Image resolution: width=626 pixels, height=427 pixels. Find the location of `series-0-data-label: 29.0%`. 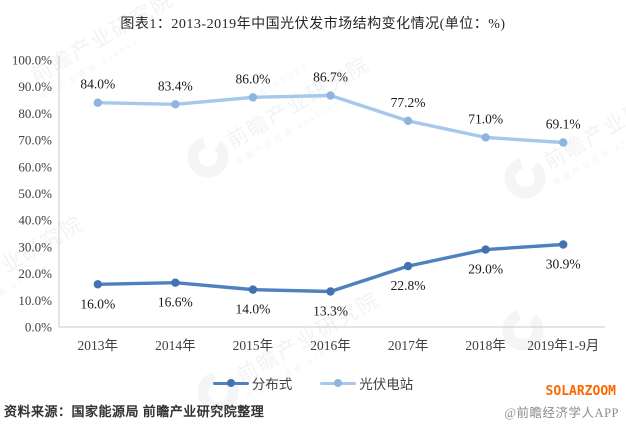

series-0-data-label: 29.0% is located at coordinates (485, 269).